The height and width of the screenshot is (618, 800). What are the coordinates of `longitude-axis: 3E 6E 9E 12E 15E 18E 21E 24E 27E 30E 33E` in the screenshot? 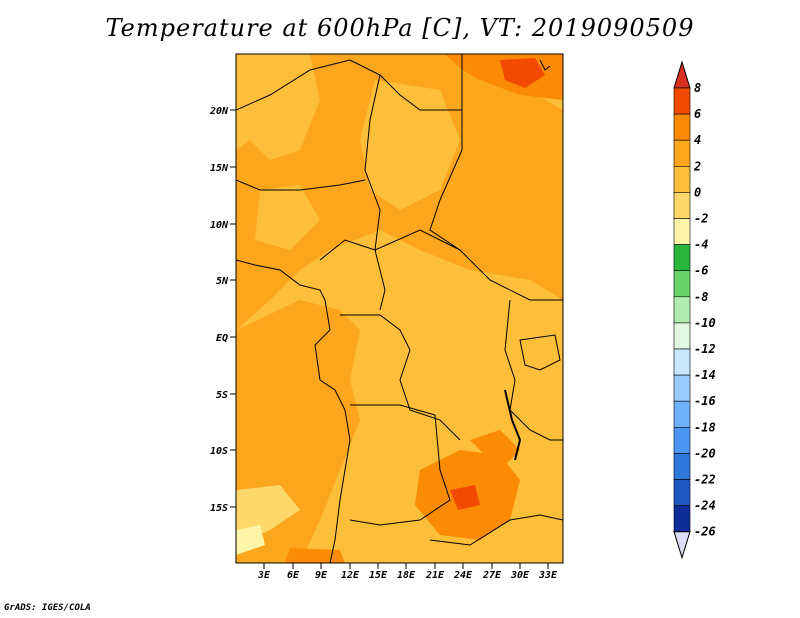 It's located at (407, 572).